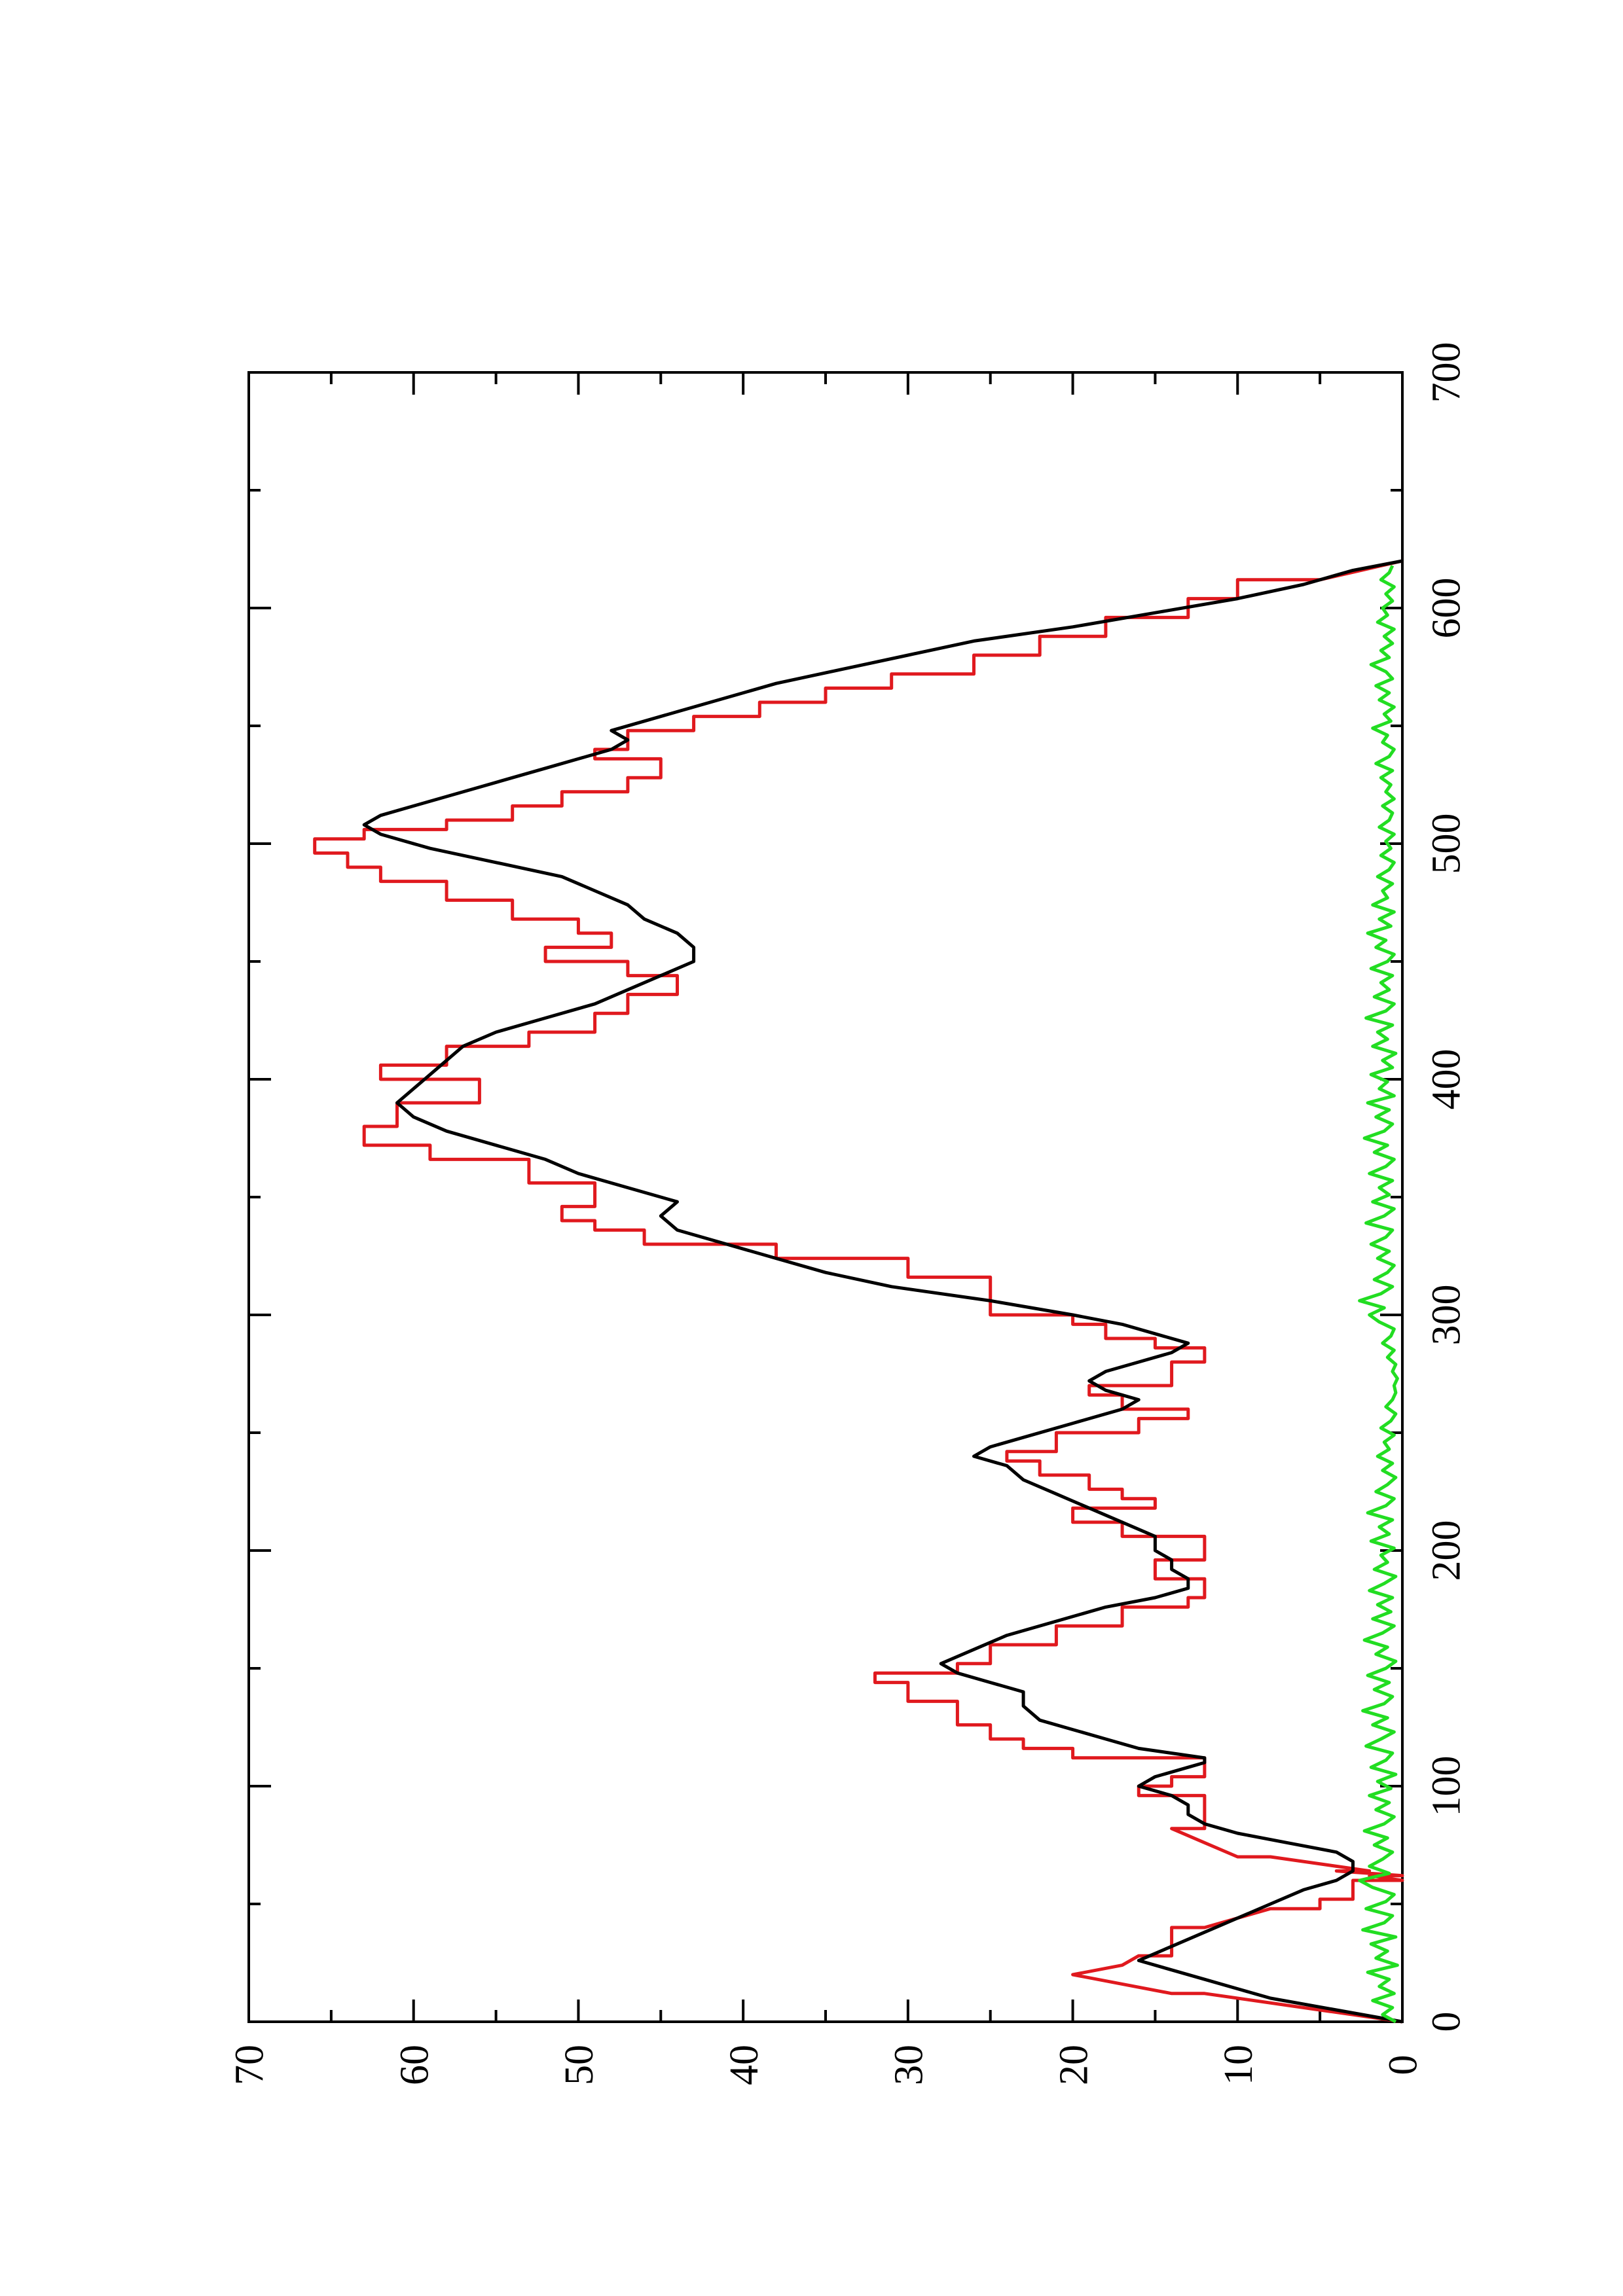 The width and height of the screenshot is (1623, 2296). I want to click on x-tick-label: 0, so click(1447, 2022).